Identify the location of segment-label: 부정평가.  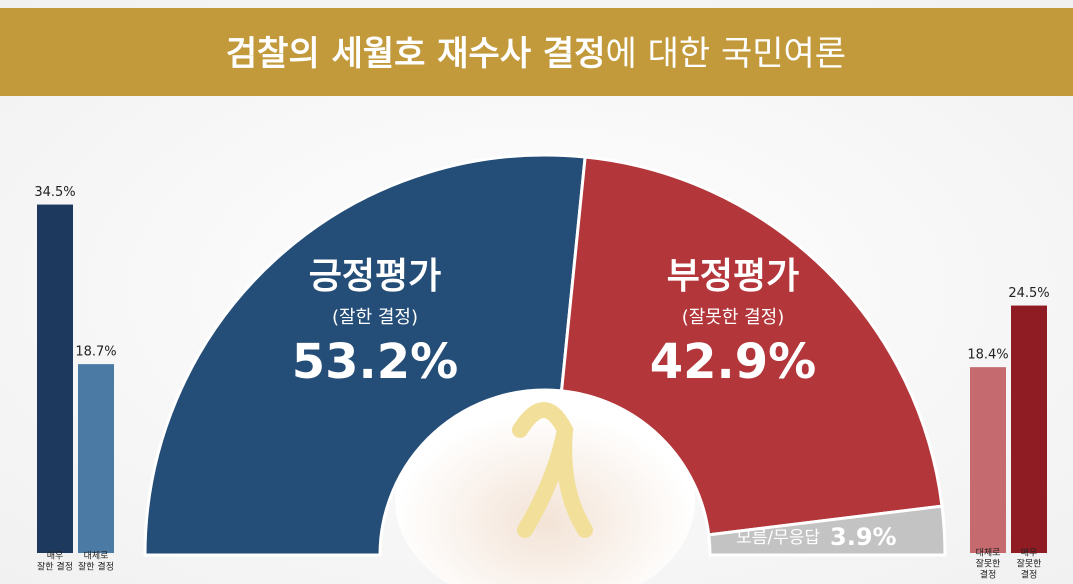
(733, 276).